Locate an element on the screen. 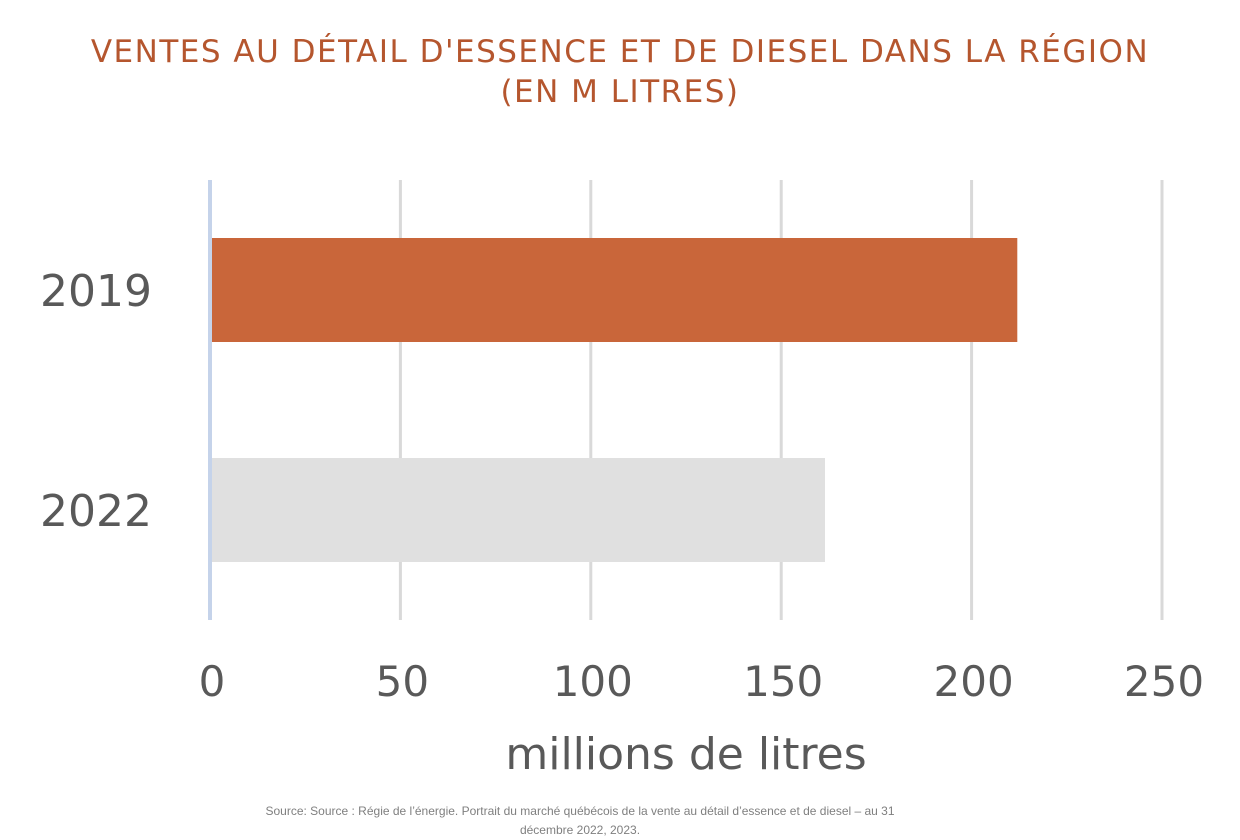 This screenshot has width=1240, height=840. x-tick-labels: 0 50 100 150 200 250 is located at coordinates (701, 681).